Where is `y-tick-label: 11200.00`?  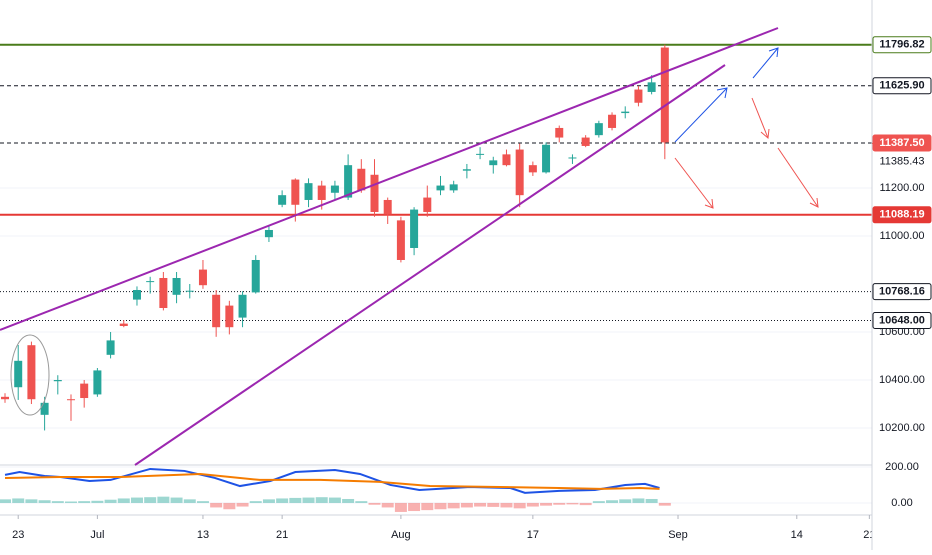
y-tick-label: 11200.00 is located at coordinates (901, 188).